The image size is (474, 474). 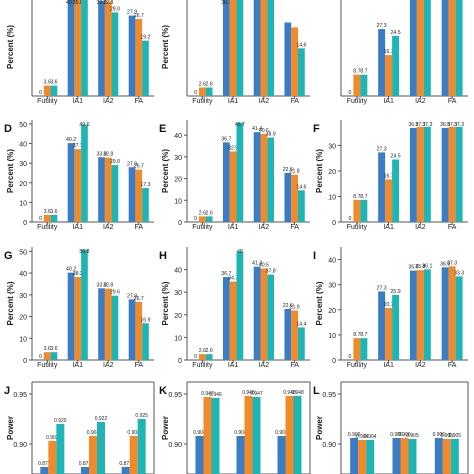 What do you see at coordinates (240, 125) in the screenshot?
I see `data-label: 45.7` at bounding box center [240, 125].